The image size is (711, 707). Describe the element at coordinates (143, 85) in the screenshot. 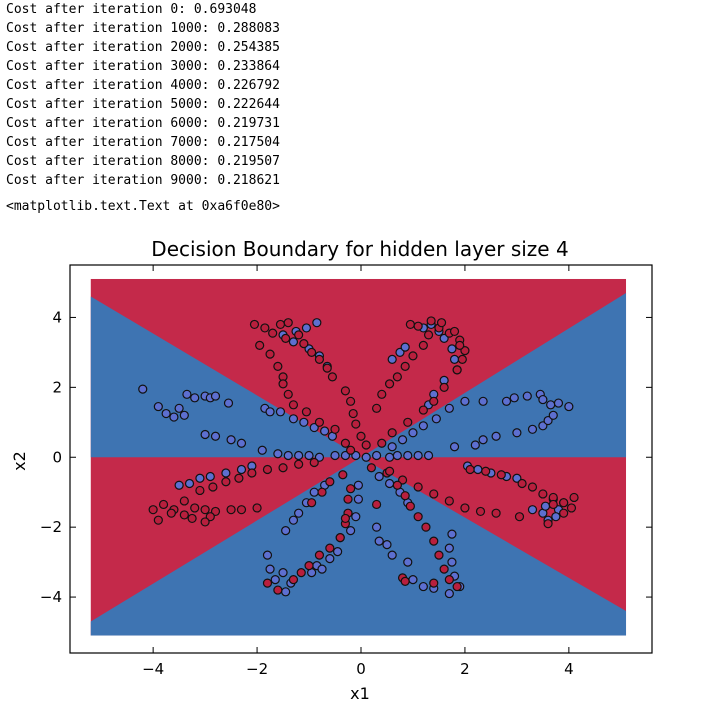

I see `log-line: Cost after iteration 4000: 0.226792` at that location.